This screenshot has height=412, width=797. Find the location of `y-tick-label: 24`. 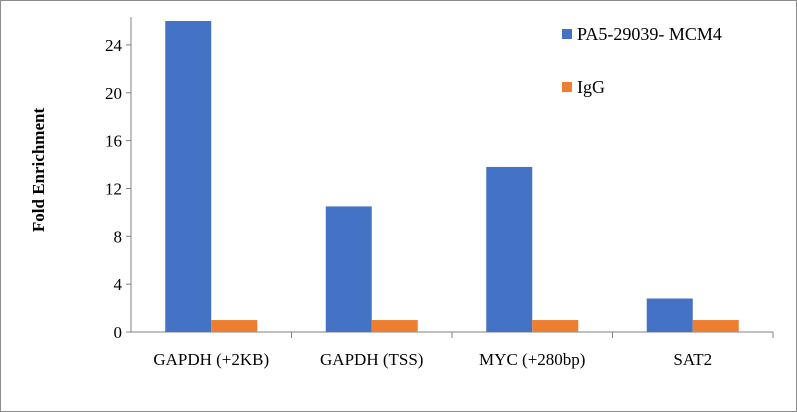

y-tick-label: 24 is located at coordinates (114, 45).